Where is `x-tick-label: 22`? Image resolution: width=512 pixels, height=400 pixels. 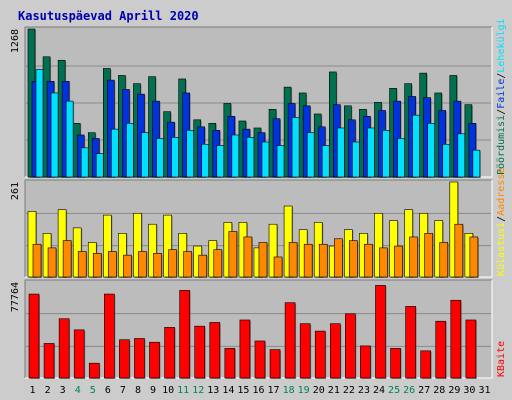
x-tick-label: 22 is located at coordinates (349, 390).